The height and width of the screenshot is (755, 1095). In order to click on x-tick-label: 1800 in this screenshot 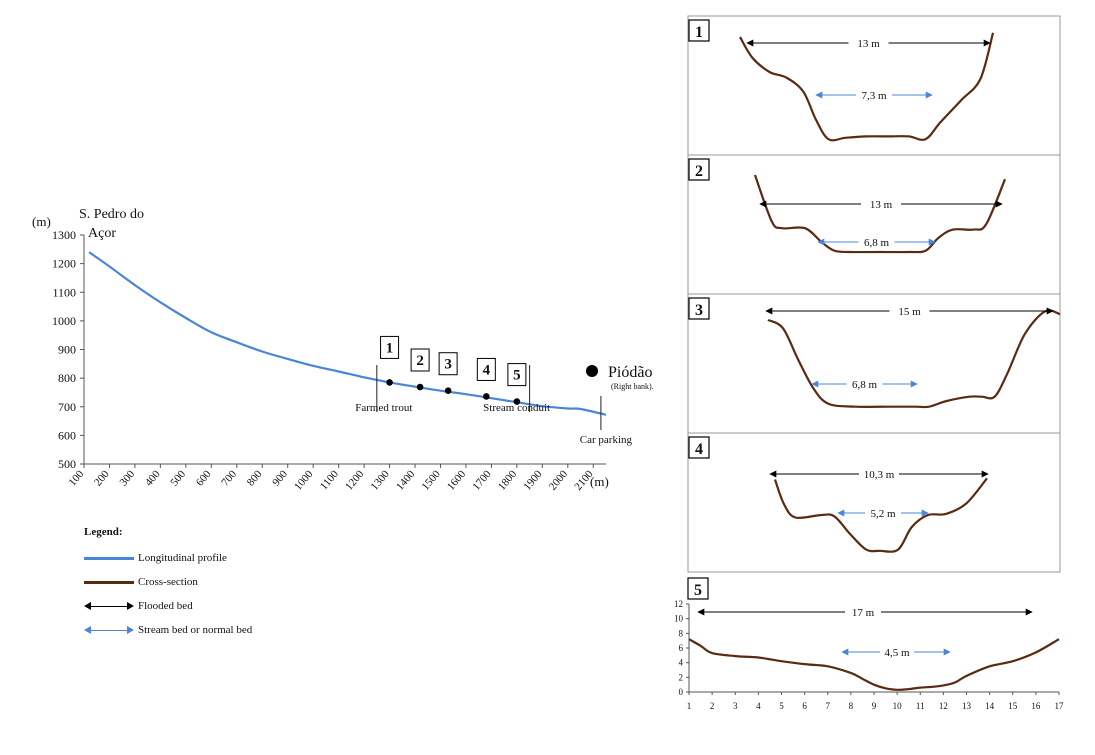, I will do `click(508, 480)`.